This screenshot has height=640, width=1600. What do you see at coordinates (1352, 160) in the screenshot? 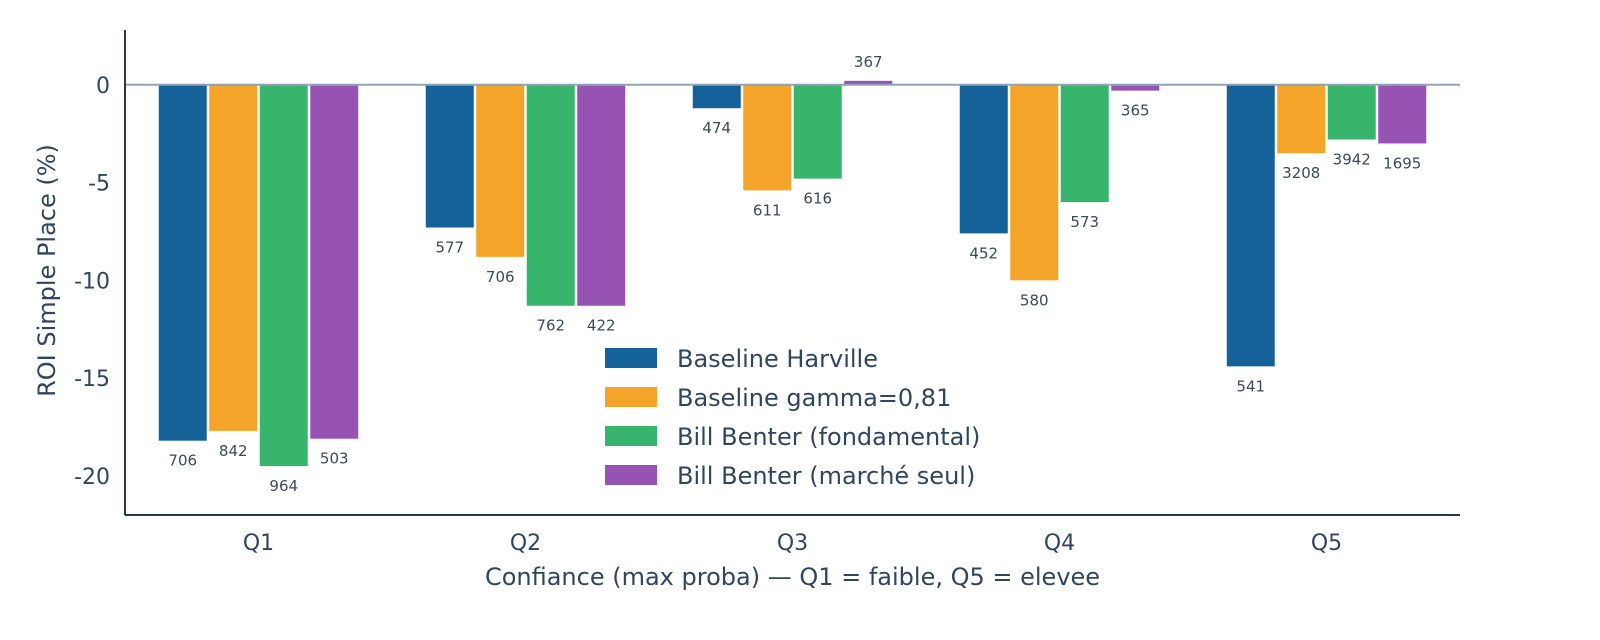
I see `bar-data-label: 3942` at bounding box center [1352, 160].